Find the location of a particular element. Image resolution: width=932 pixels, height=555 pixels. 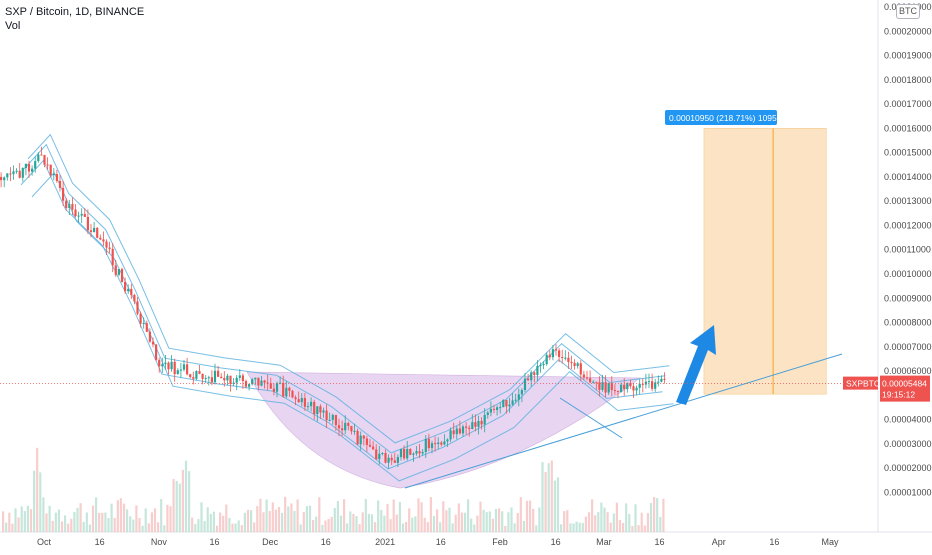

y-tick-label: 0.00013000 is located at coordinates (908, 201).